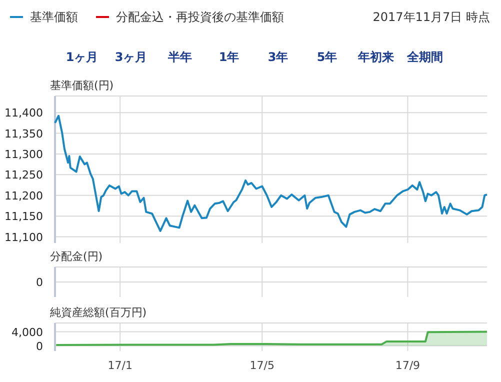  I want to click on legend-label: 基準価額, so click(54, 17).